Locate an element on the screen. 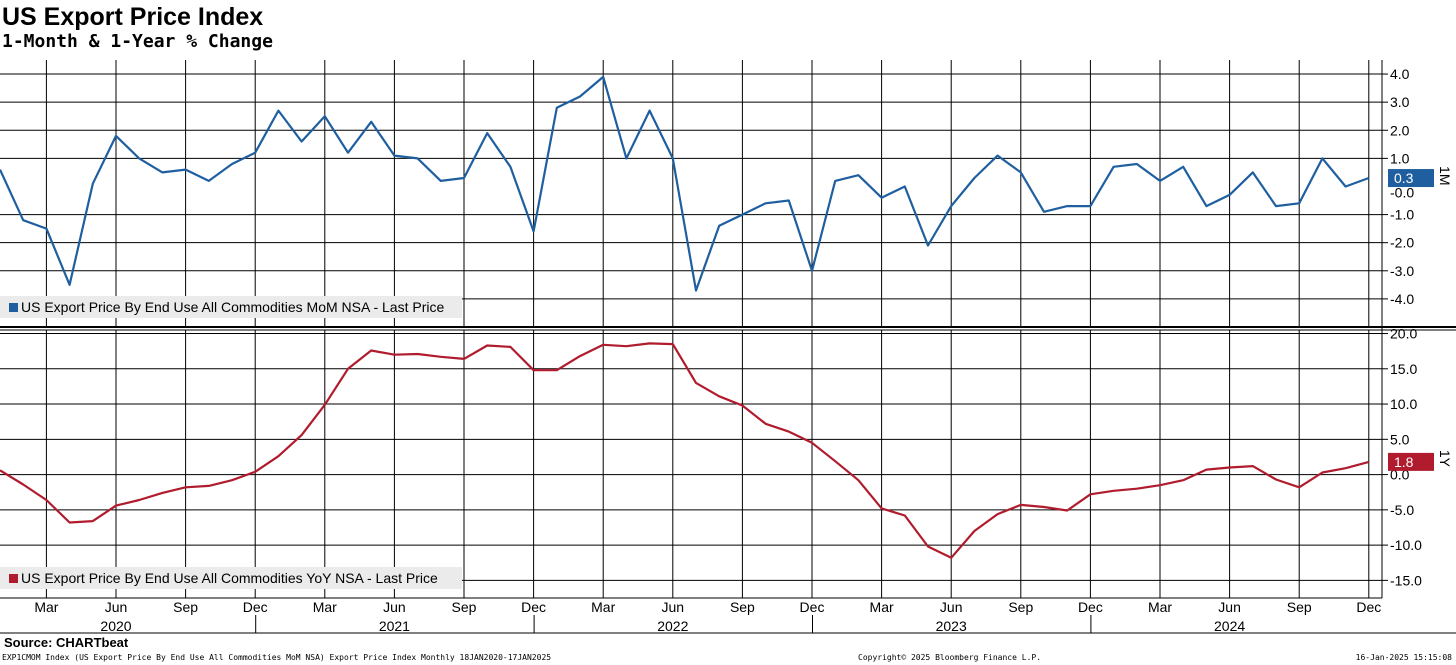  footer-copyright: Copyright© 2025 Bloomberg Finance L.P. is located at coordinates (950, 657).